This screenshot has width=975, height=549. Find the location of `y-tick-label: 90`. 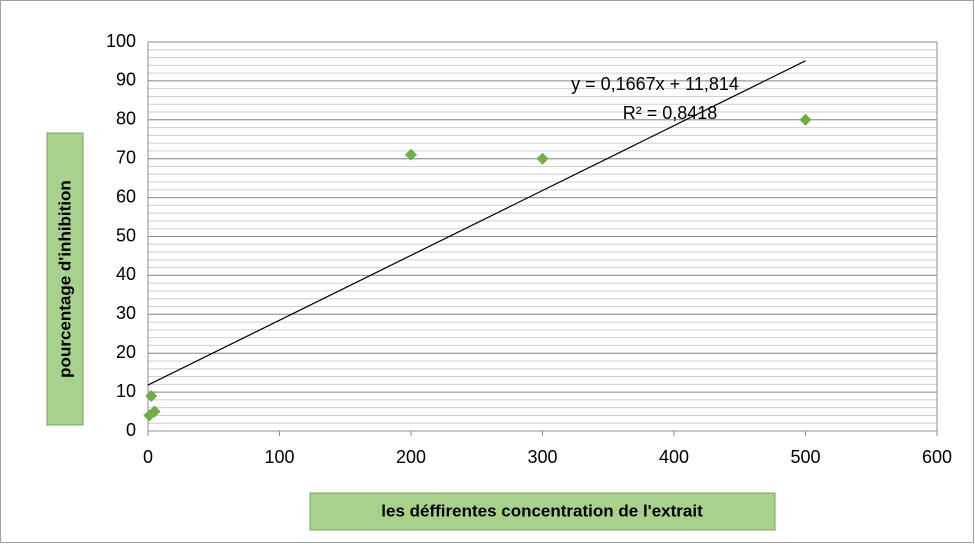

y-tick-label: 90 is located at coordinates (126, 80).